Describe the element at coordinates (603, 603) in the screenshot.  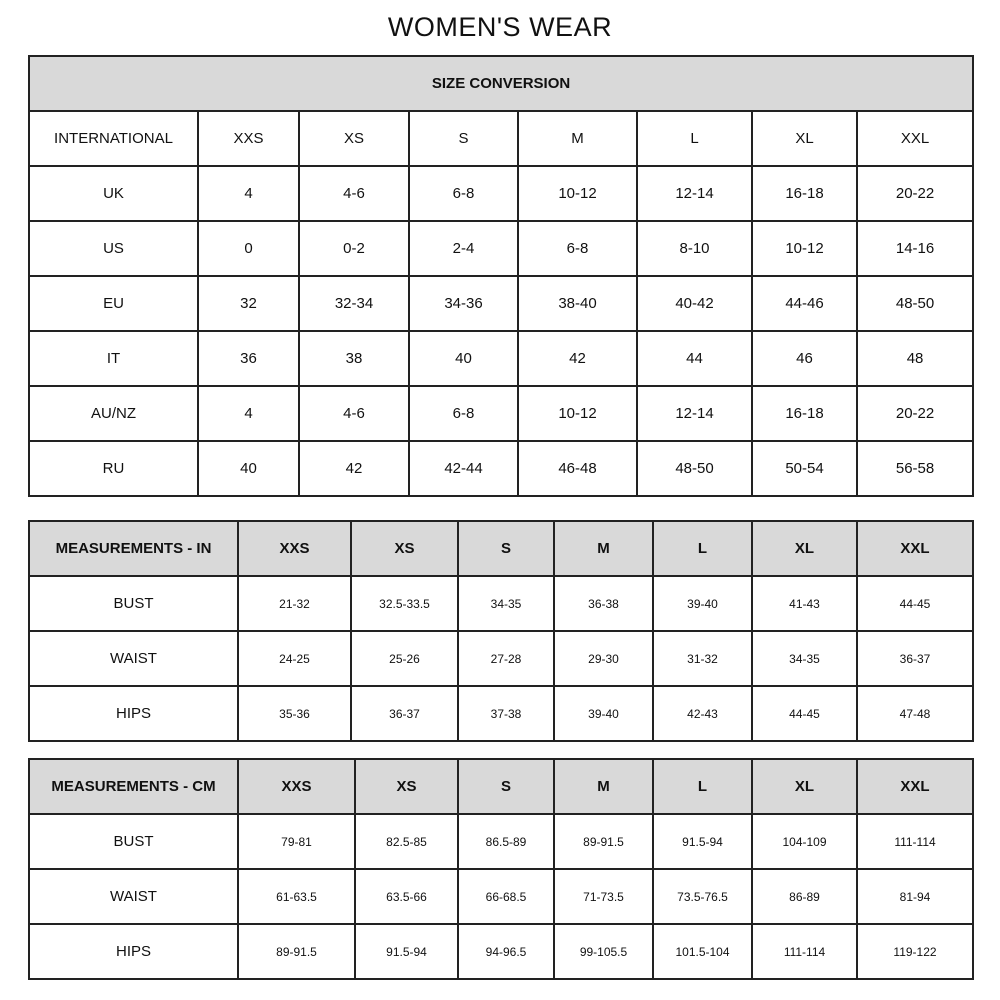
I see `table-cell: 36-38` at that location.